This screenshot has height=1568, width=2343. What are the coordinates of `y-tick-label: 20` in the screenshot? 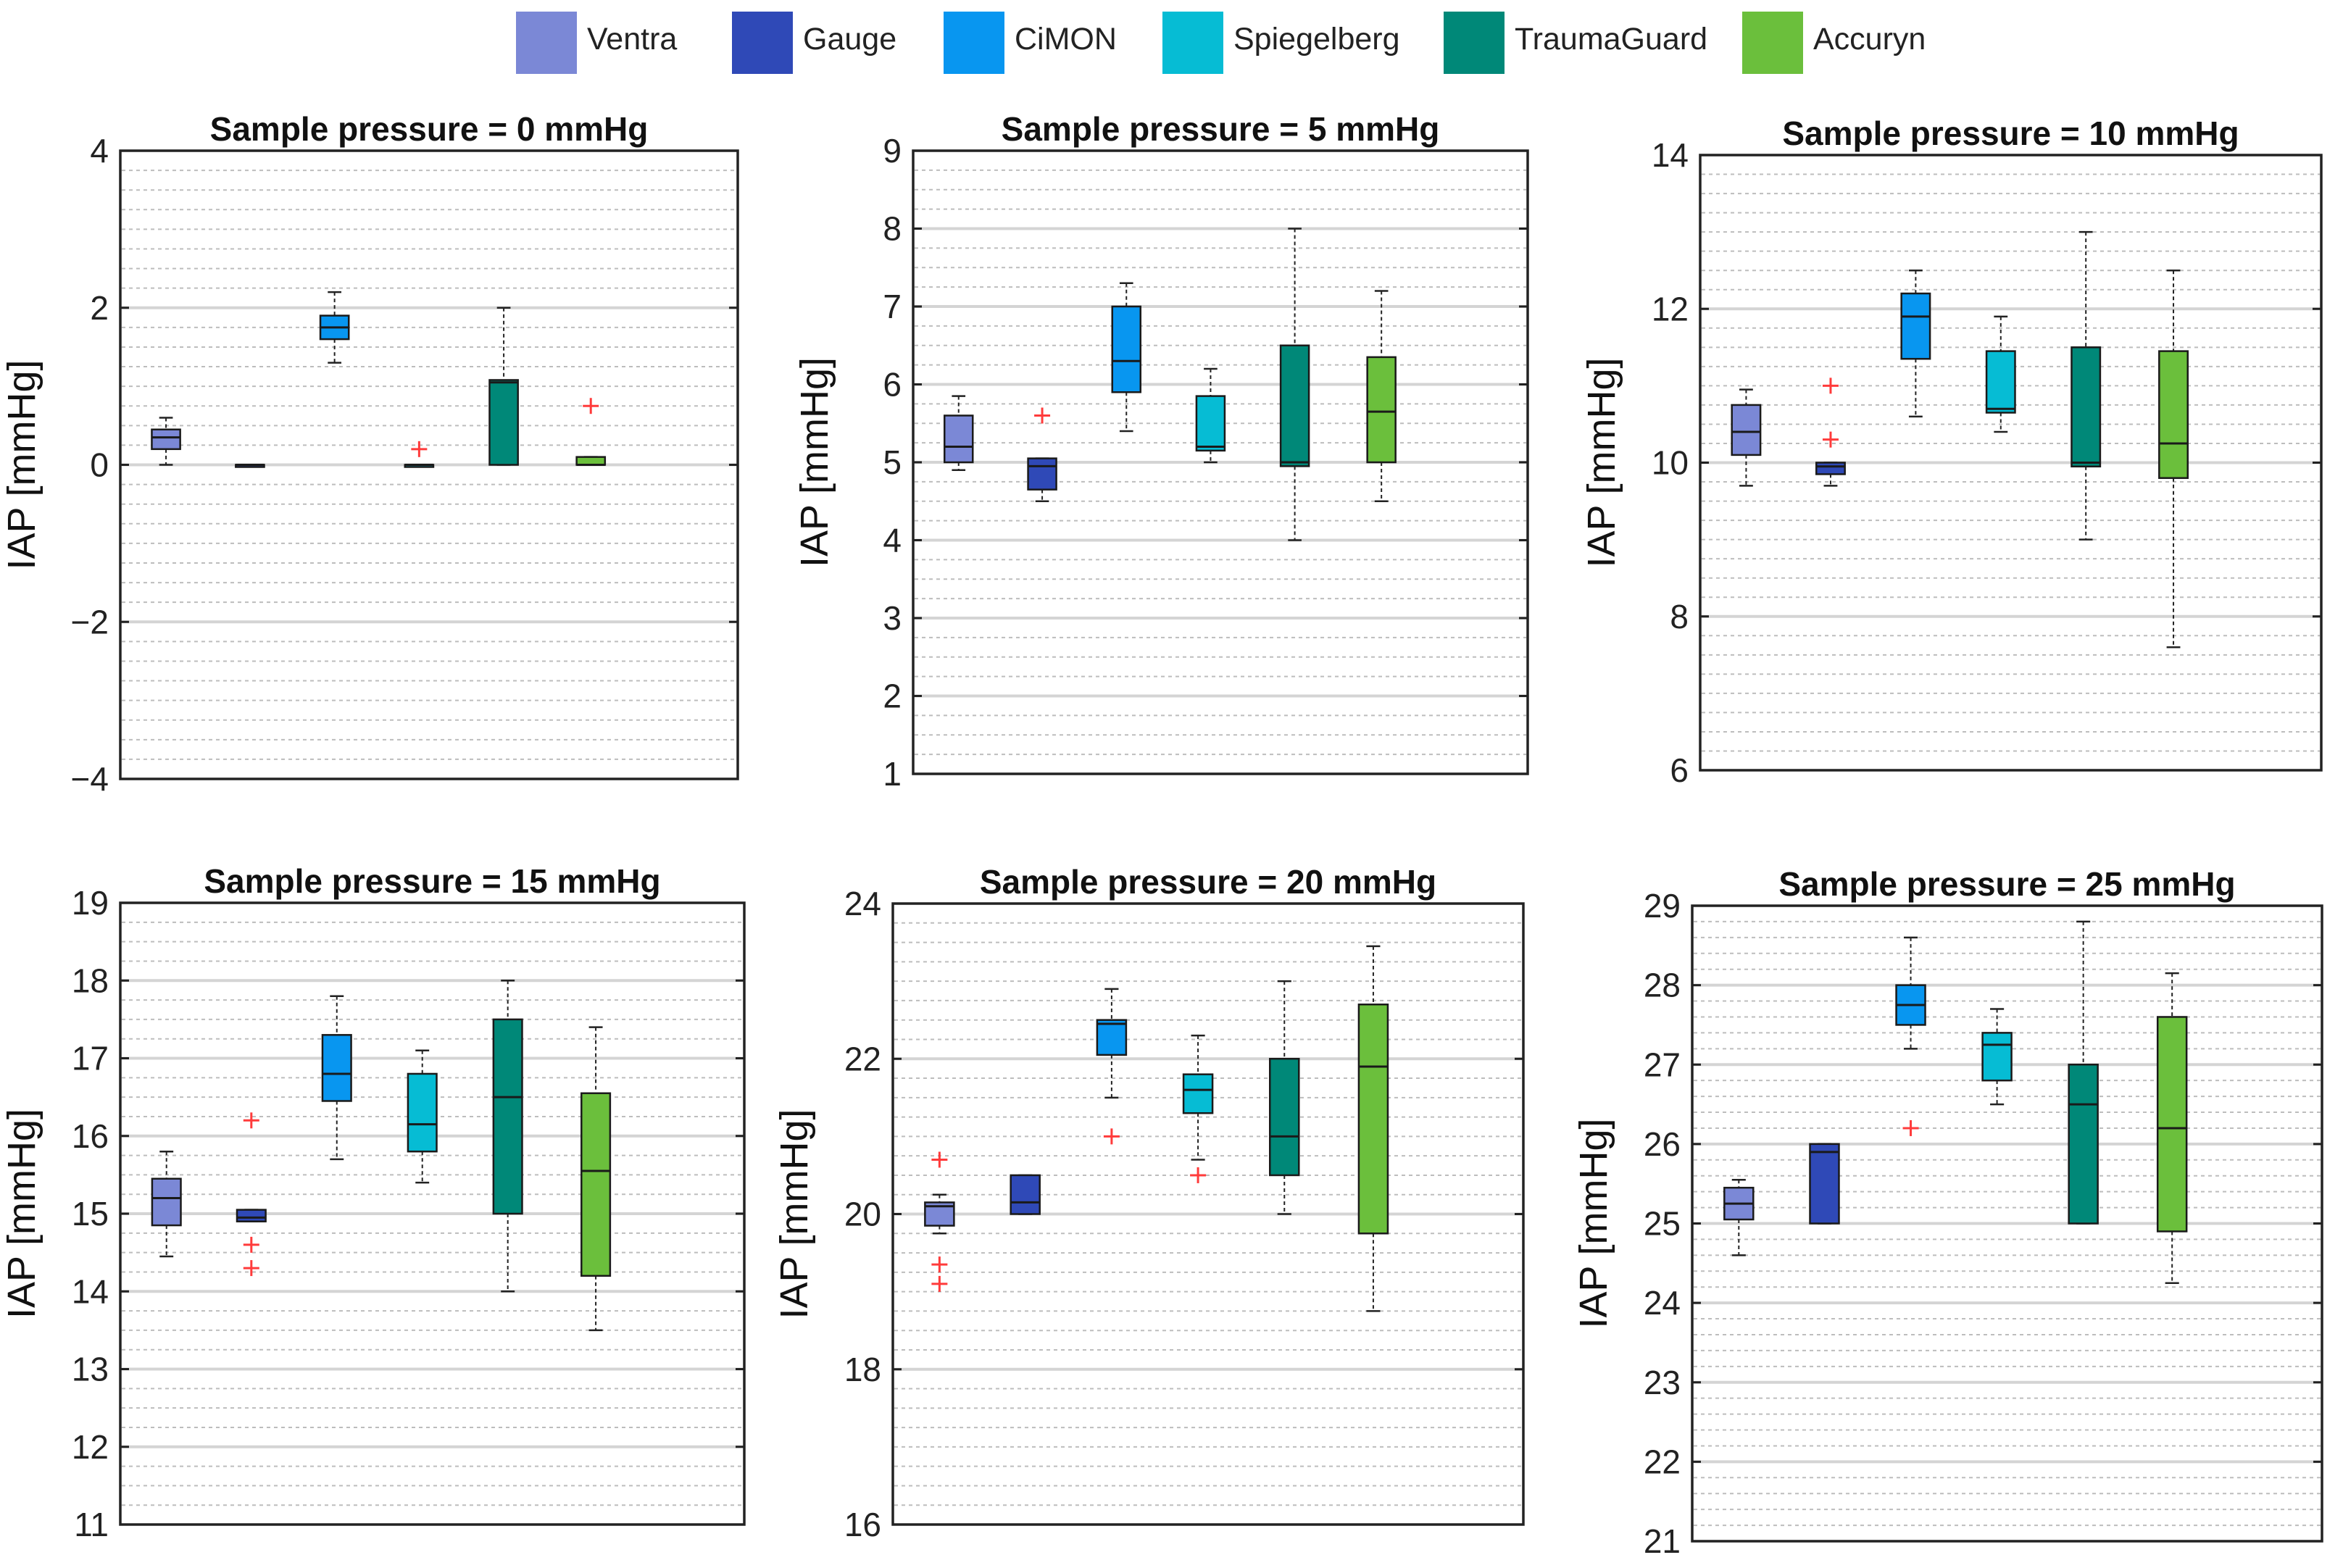 It's located at (862, 1214).